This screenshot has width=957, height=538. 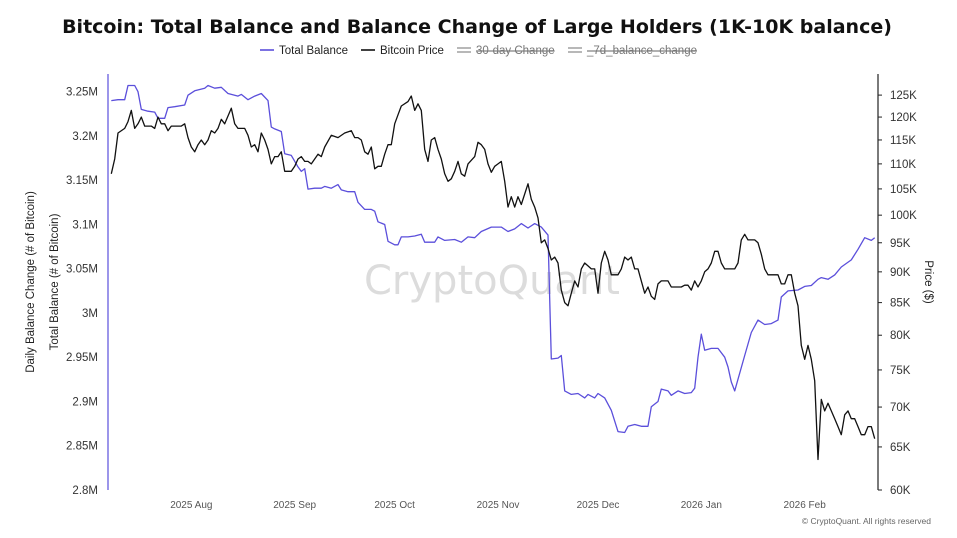 I want to click on y-left-tick-label: 2.95M, so click(x=82, y=358).